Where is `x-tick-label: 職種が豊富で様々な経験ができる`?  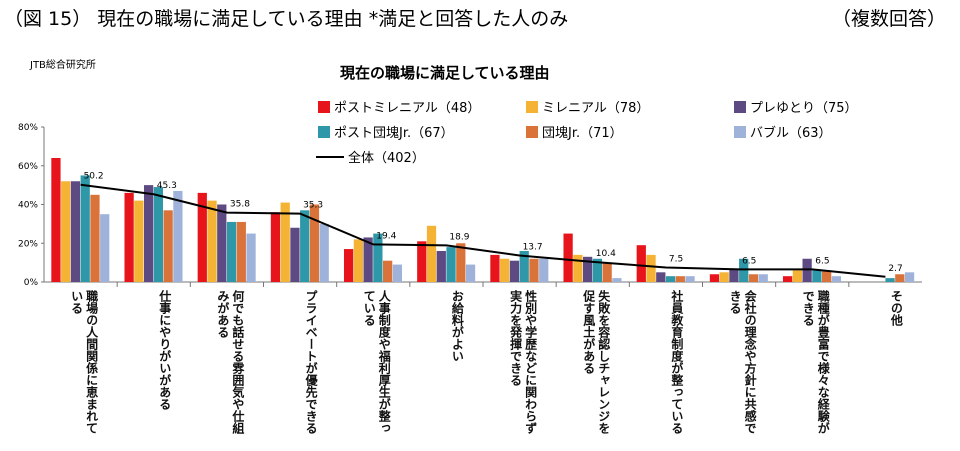
x-tick-label: 職種が豊富で様々な経験ができる is located at coordinates (816, 362).